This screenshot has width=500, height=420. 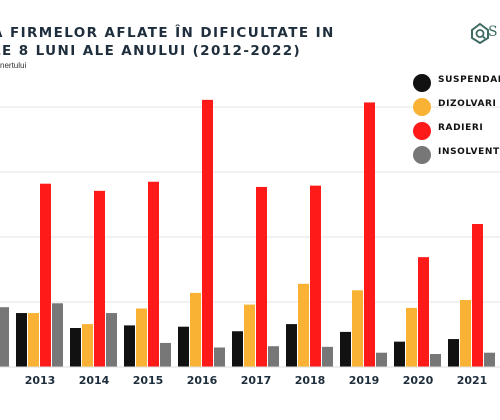 What do you see at coordinates (40, 380) in the screenshot?
I see `x-tick-label-2013: 2013` at bounding box center [40, 380].